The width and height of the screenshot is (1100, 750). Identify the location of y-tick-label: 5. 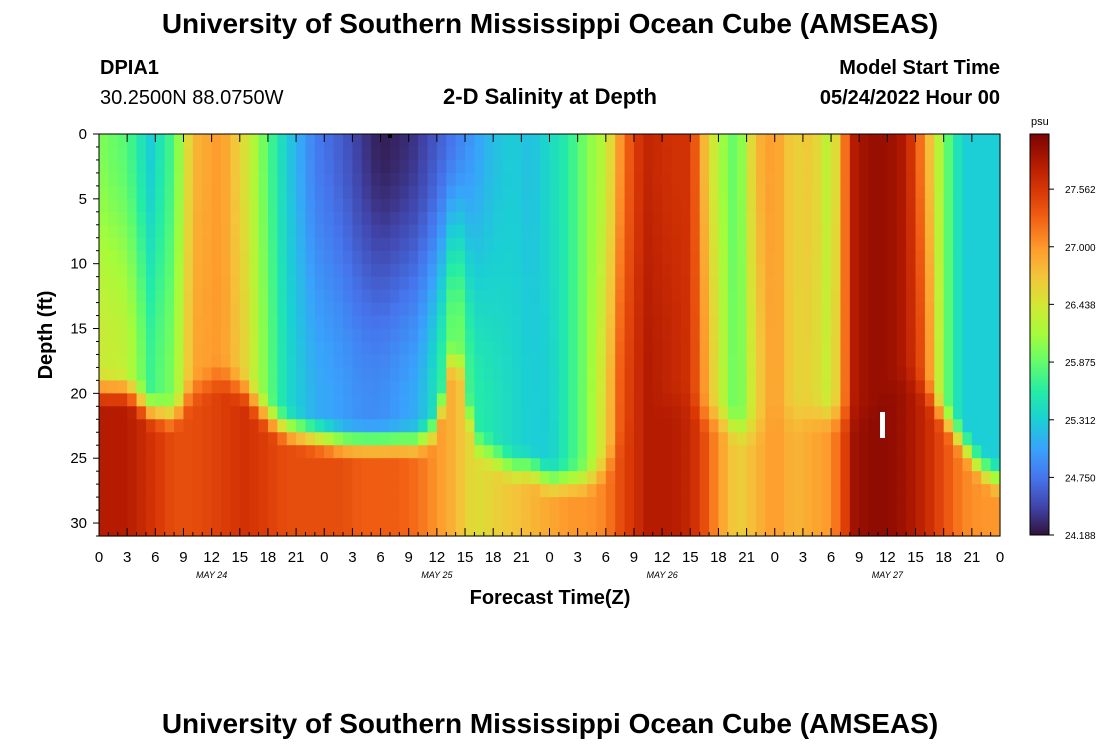
(83, 199).